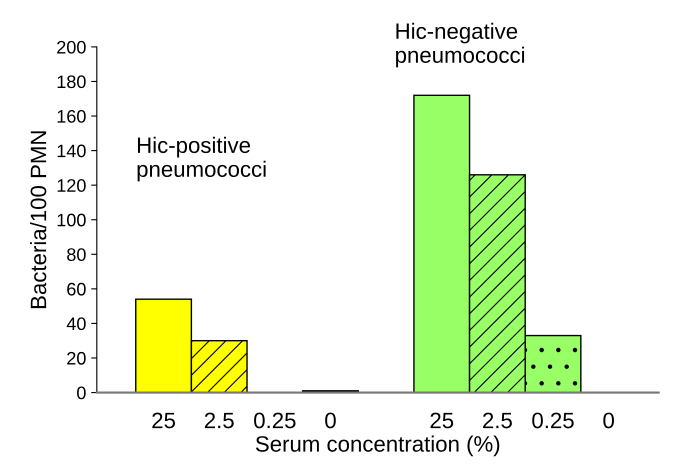 Image resolution: width=677 pixels, height=469 pixels. I want to click on y-tick-label: 40, so click(76, 323).